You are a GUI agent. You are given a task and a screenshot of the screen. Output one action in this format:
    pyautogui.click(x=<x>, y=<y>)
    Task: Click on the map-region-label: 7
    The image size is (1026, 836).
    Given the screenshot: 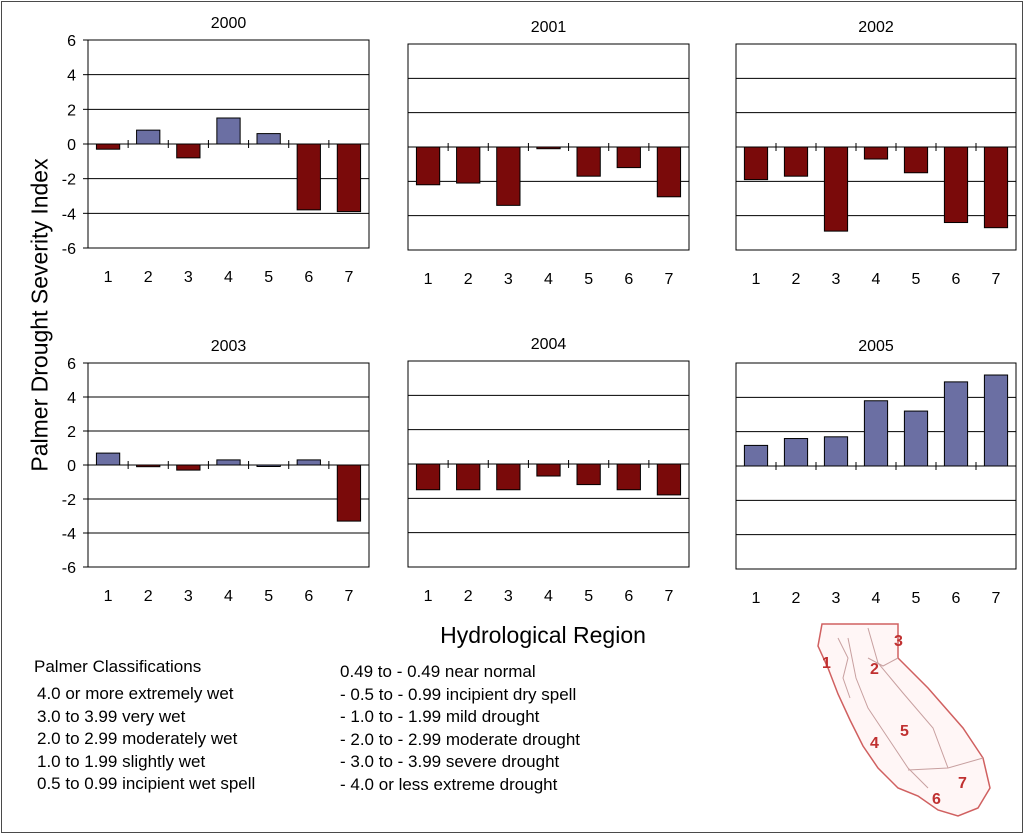 What is the action you would take?
    pyautogui.click(x=962, y=783)
    